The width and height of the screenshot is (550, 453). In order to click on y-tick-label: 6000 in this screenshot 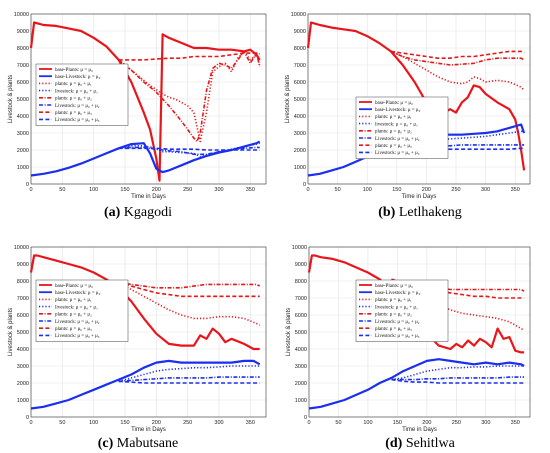, I will do `click(300, 83)`.